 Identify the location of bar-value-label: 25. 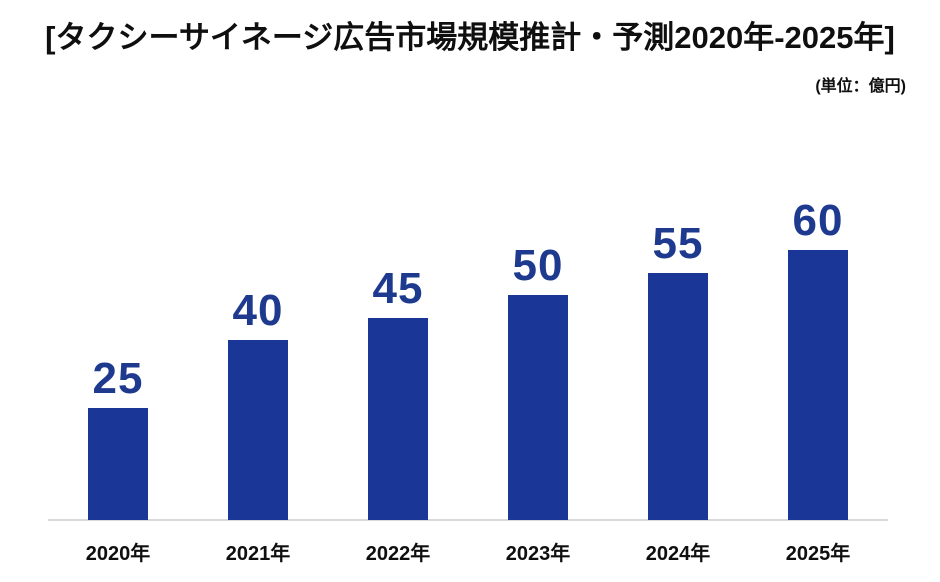
(118, 378).